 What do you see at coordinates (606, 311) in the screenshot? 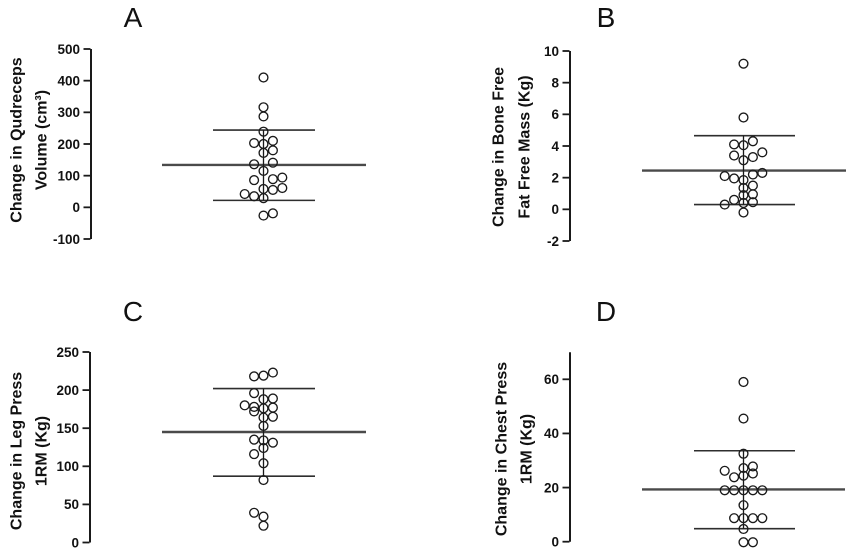
I see `panel-d-title: D` at bounding box center [606, 311].